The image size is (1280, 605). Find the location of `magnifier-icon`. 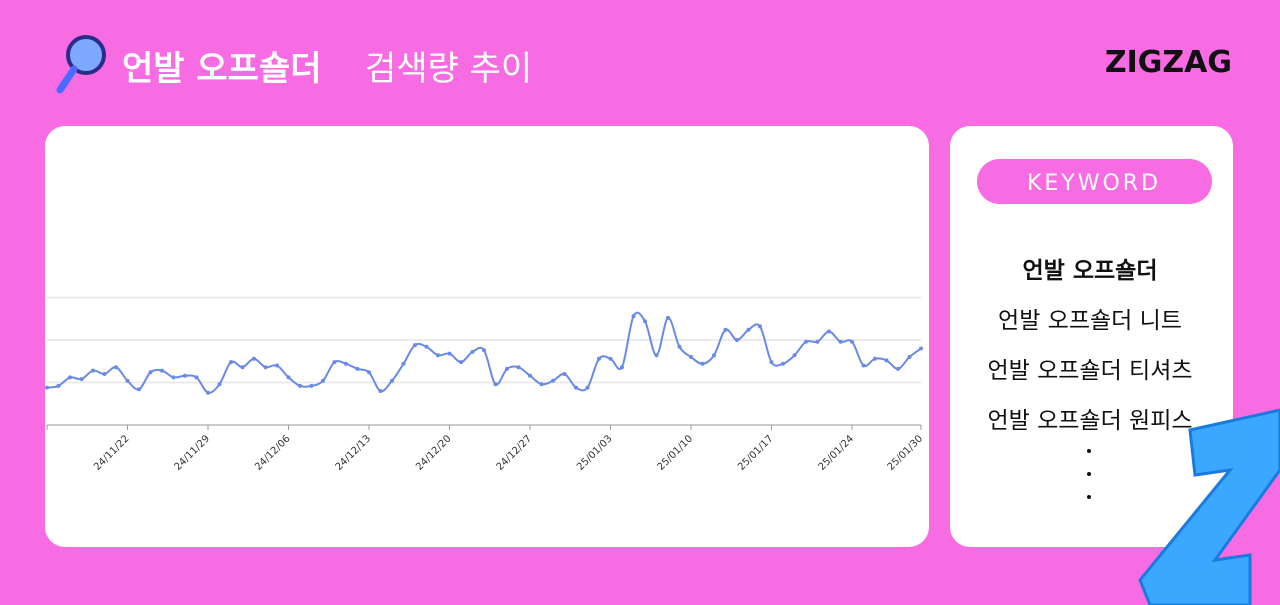

magnifier-icon is located at coordinates (81, 64).